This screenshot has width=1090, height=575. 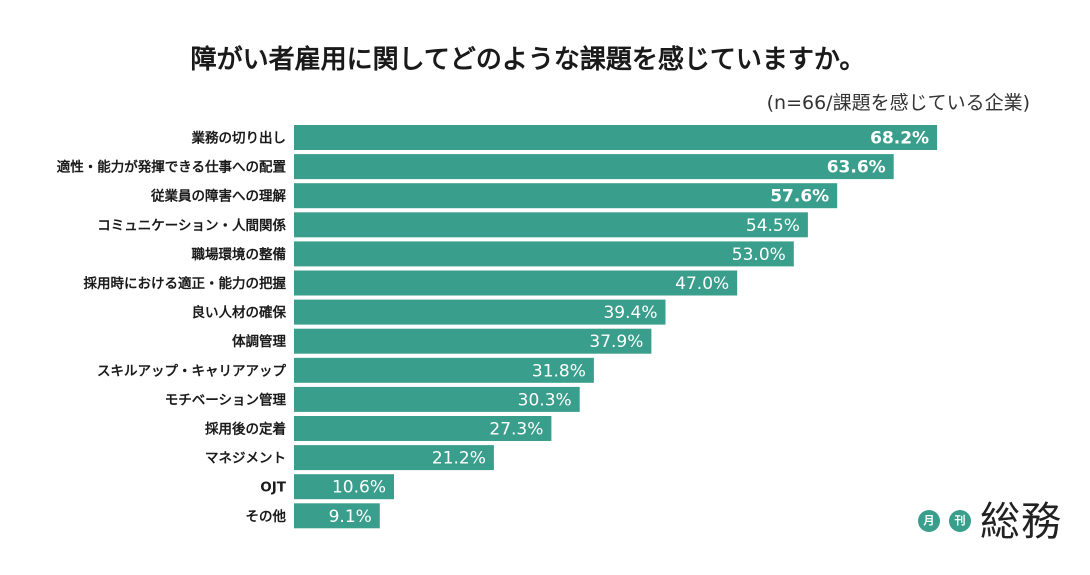 What do you see at coordinates (273, 488) in the screenshot?
I see `category-label: OJT` at bounding box center [273, 488].